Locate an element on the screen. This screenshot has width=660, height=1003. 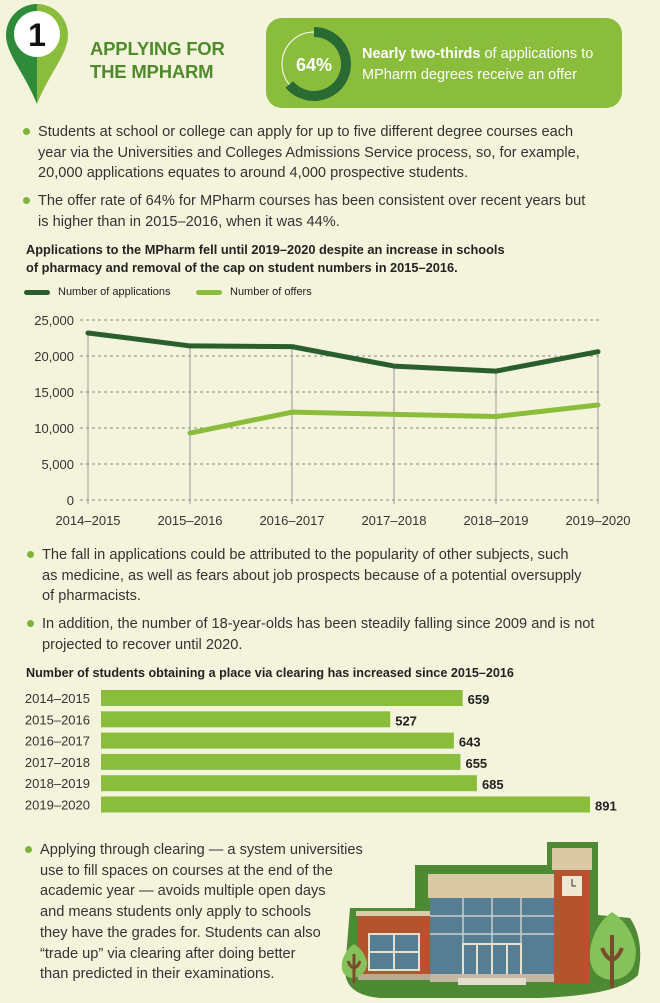
bar-category-label: 2014–2015 is located at coordinates (57, 698).